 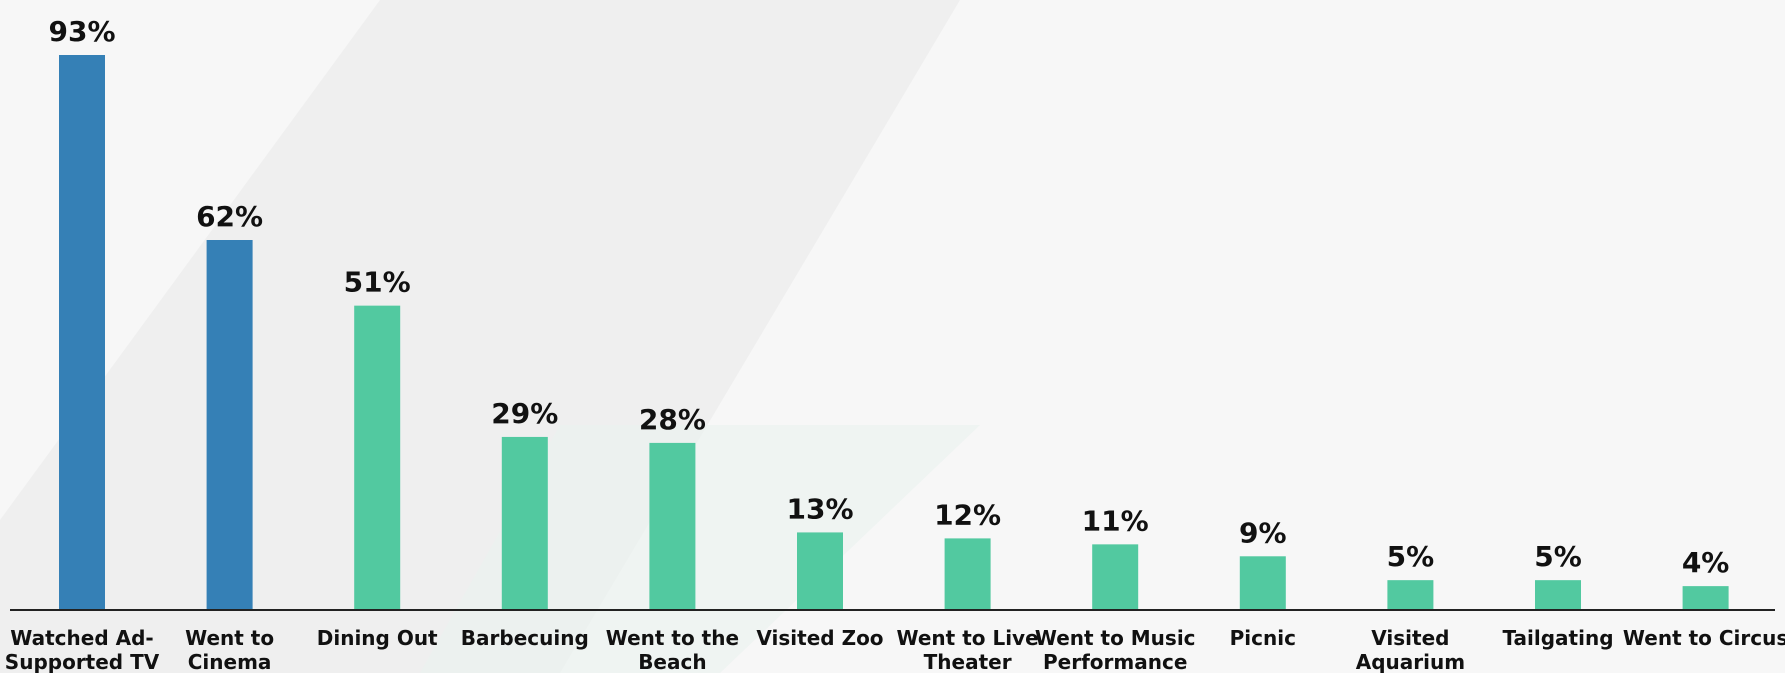 I want to click on x-tick-label: Theater, so click(x=968, y=661).